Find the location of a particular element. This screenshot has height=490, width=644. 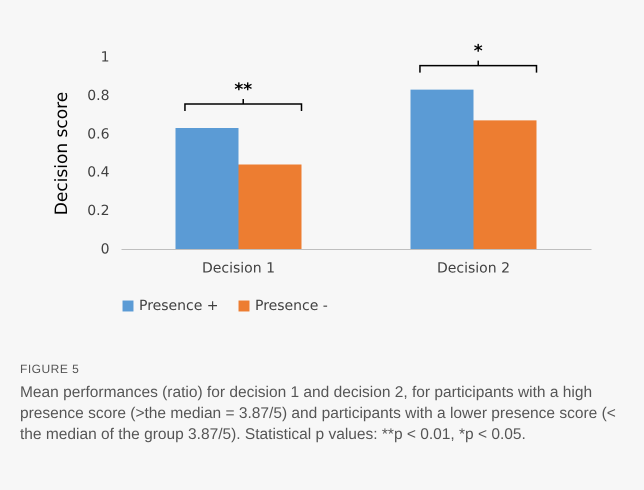

y-tick-label: 0 is located at coordinates (105, 250).